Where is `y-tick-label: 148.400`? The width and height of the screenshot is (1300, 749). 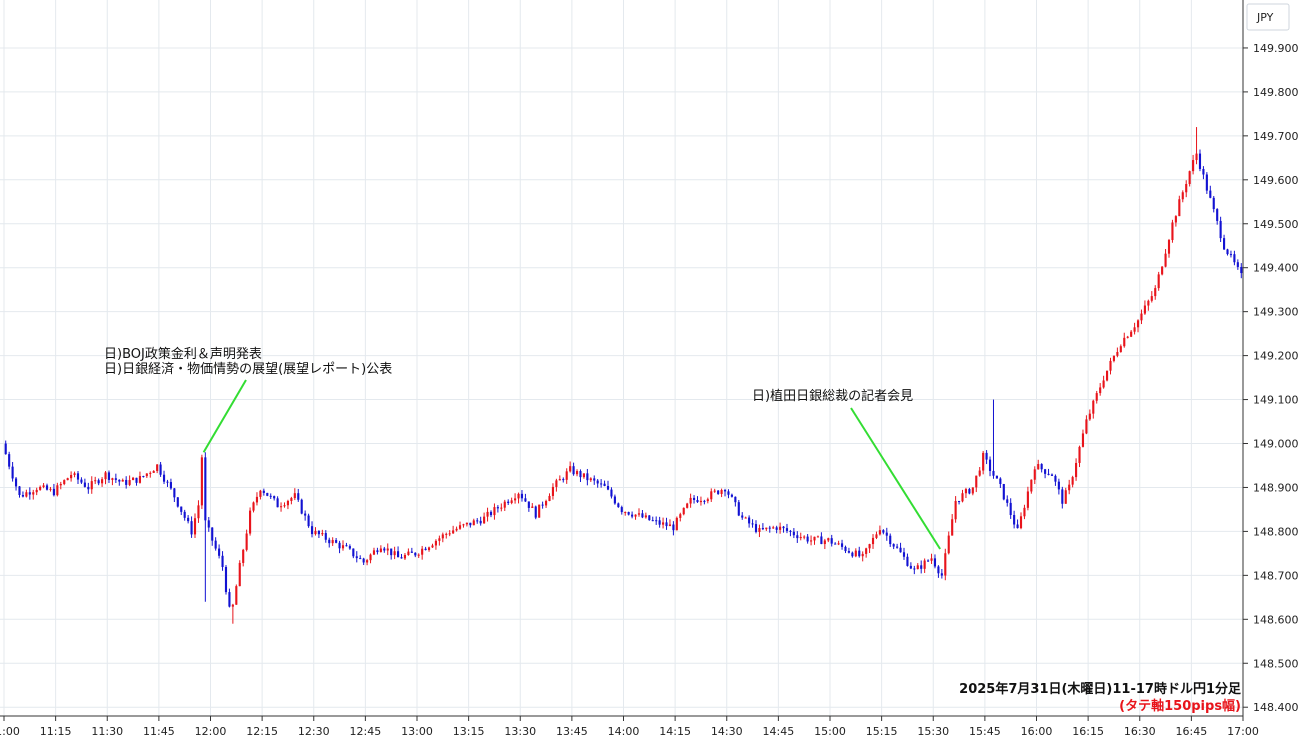 y-tick-label: 148.400 is located at coordinates (1276, 707).